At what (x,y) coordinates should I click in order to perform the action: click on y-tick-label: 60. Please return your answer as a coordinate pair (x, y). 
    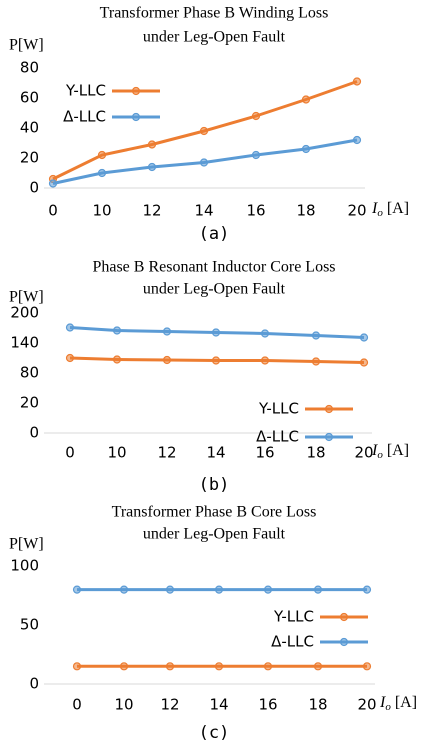
    Looking at the image, I should click on (29, 98).